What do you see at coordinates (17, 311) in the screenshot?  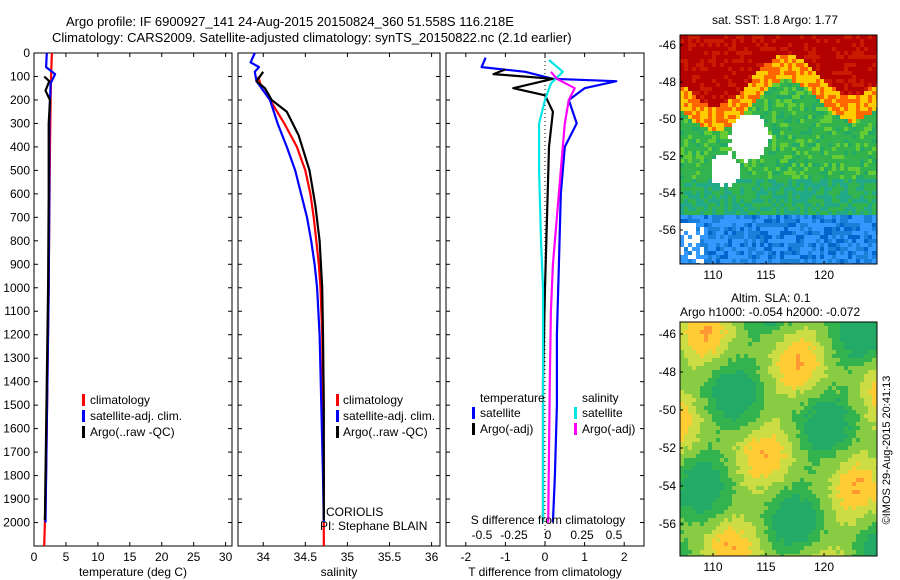 I see `y-tick-label: 1100` at bounding box center [17, 311].